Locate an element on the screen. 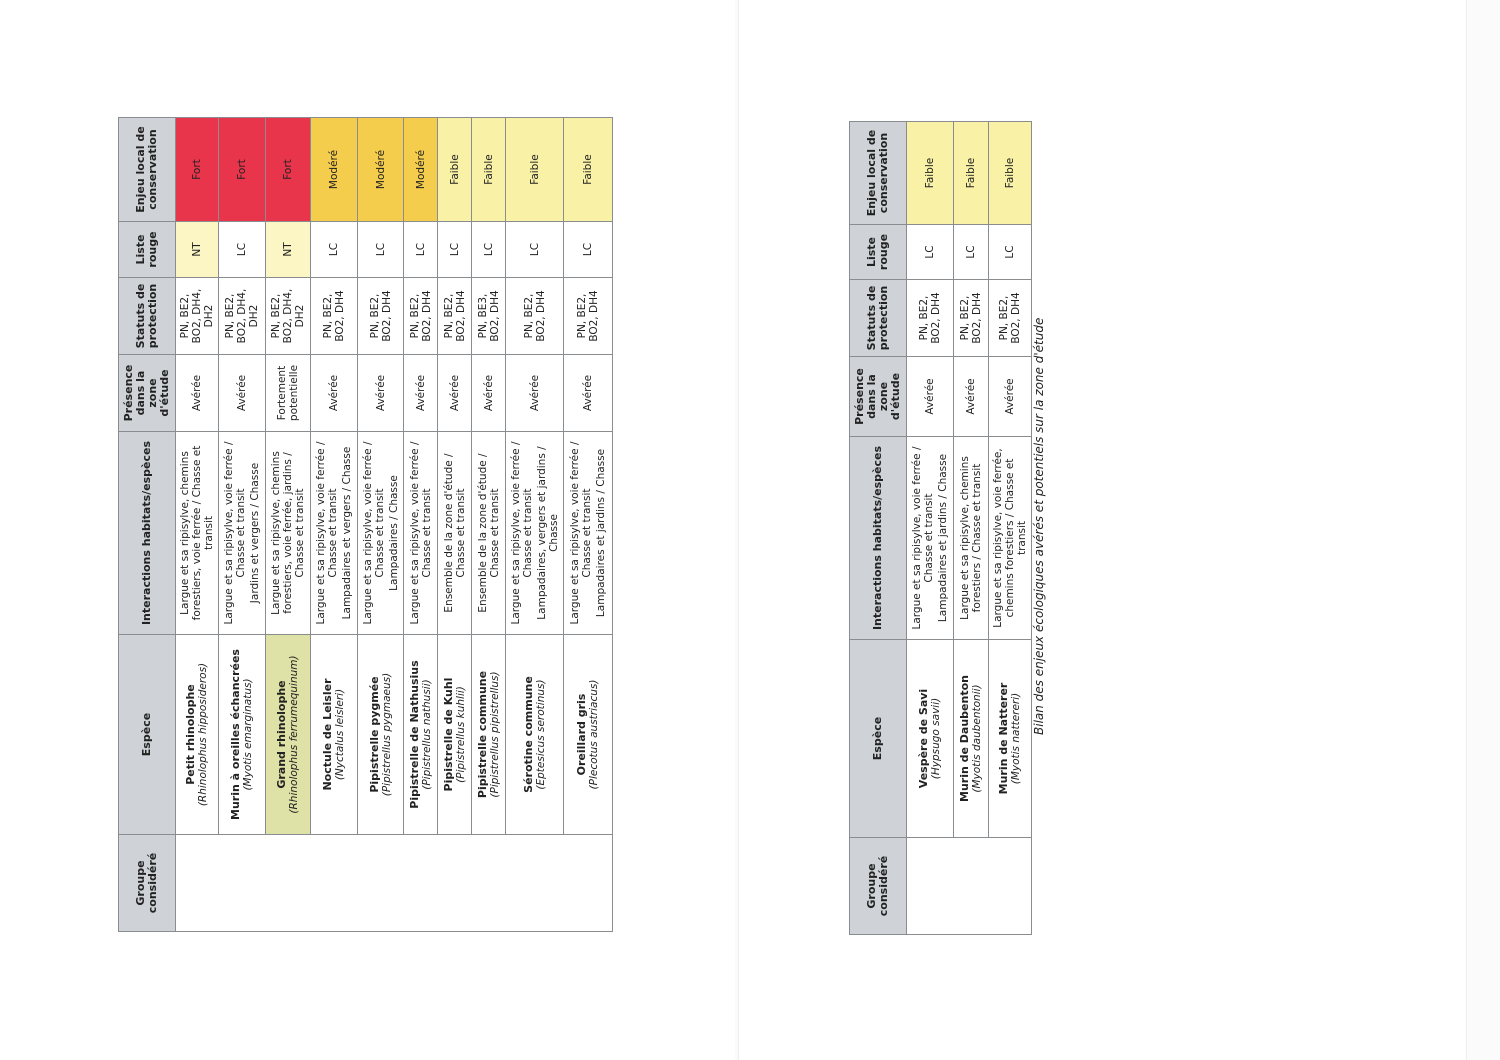 This screenshot has width=1500, height=1060. interaction-text: Lampadaires, vergers et jardins / Chasse is located at coordinates (547, 533).